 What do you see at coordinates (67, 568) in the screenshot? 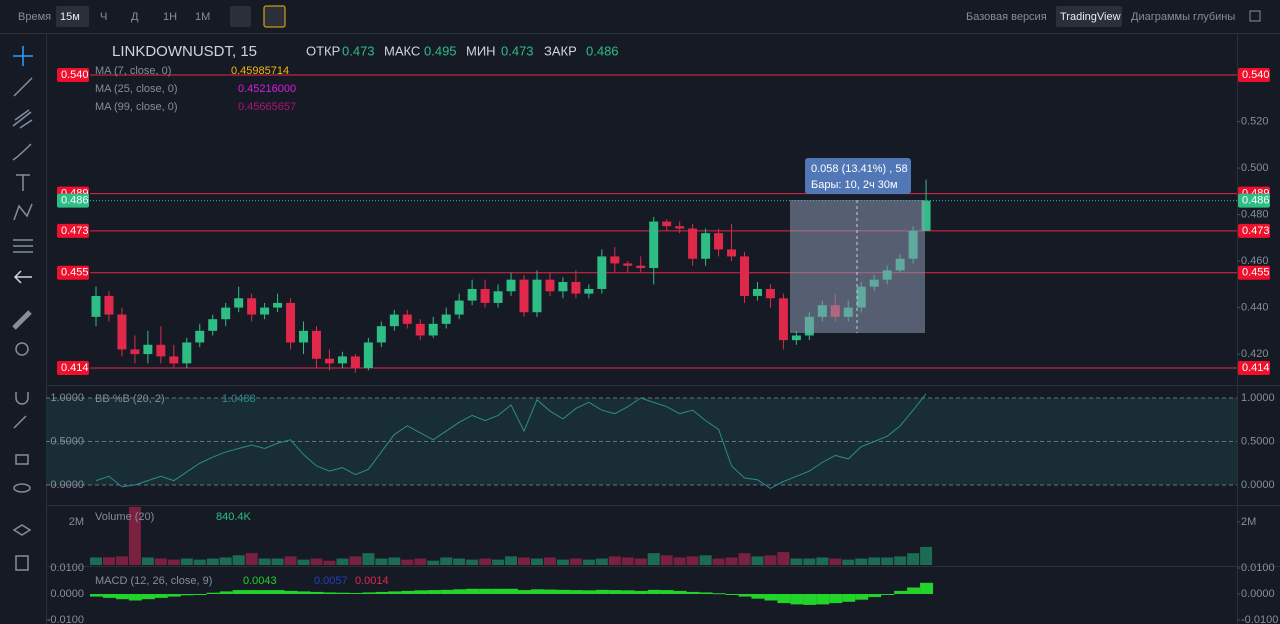
I see `macd-tick-label-left: 0.0100` at bounding box center [67, 568].